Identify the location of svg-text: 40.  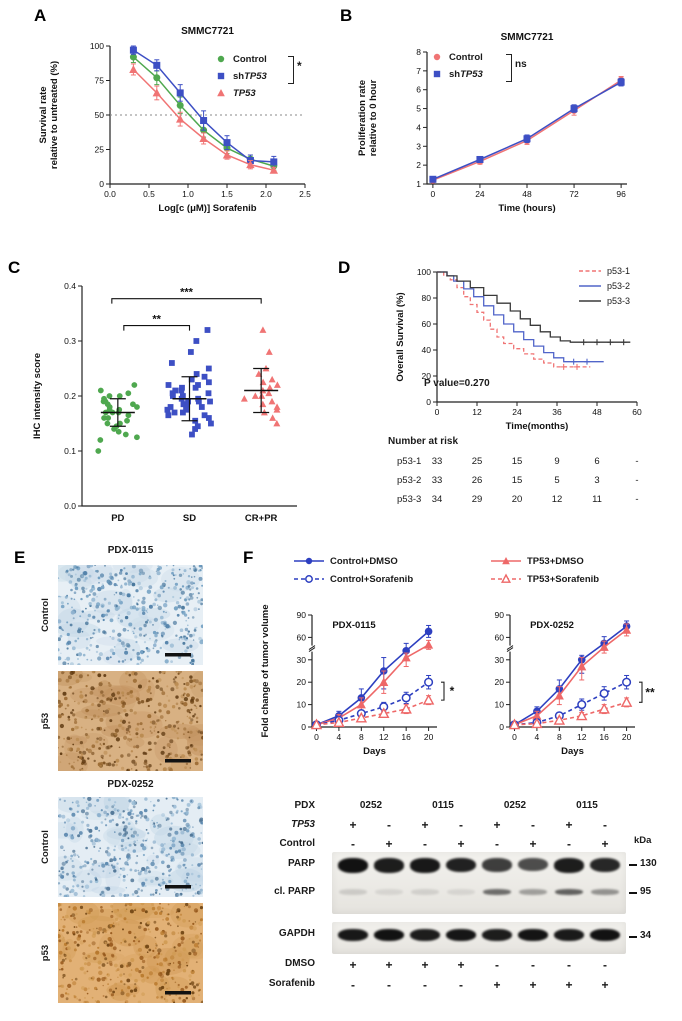
(427, 350).